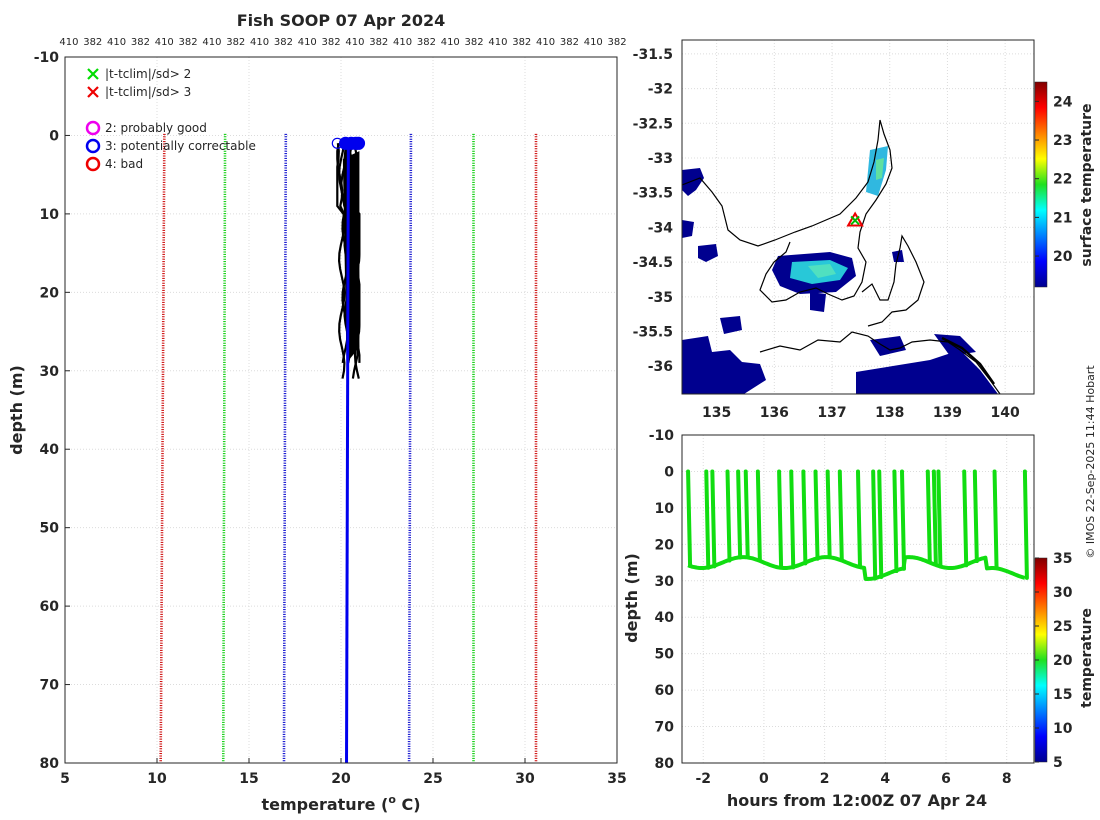 This screenshot has height=820, width=1100. Describe the element at coordinates (653, 55) in the screenshot. I see `map-y-tick-label: -31.5` at that location.